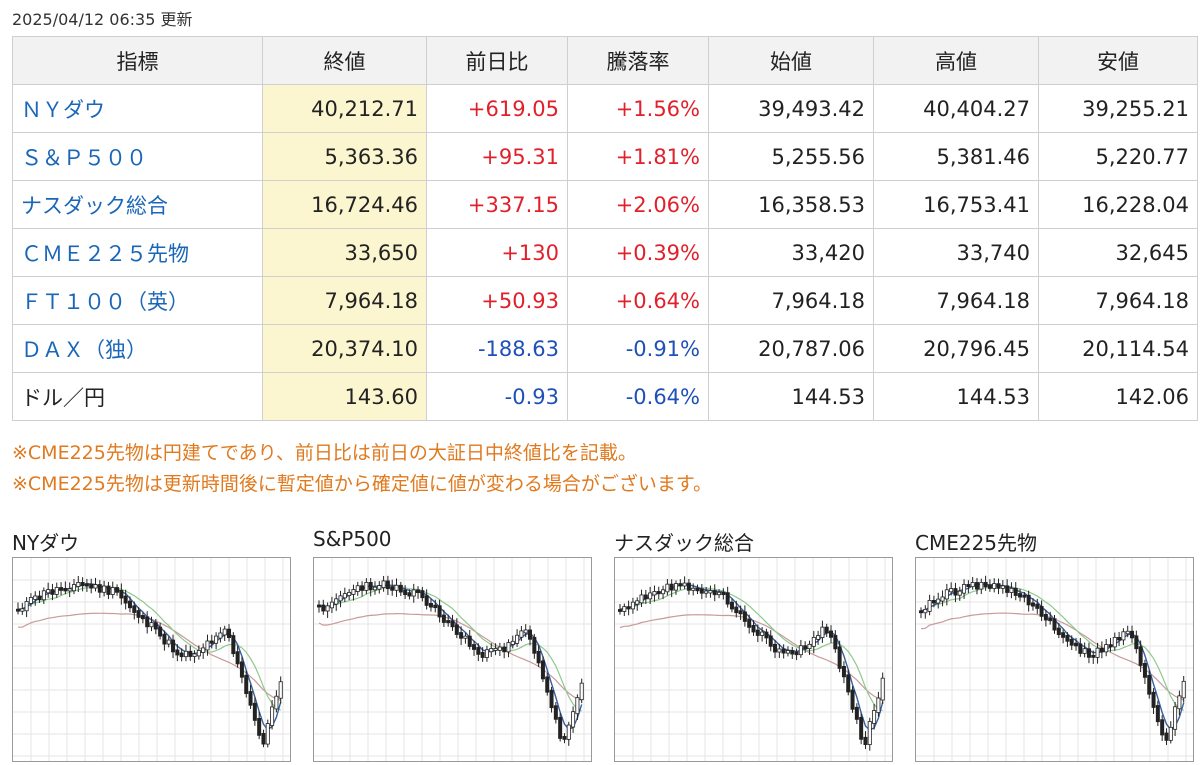  I want to click on open-value: 39,493.42, so click(791, 108).